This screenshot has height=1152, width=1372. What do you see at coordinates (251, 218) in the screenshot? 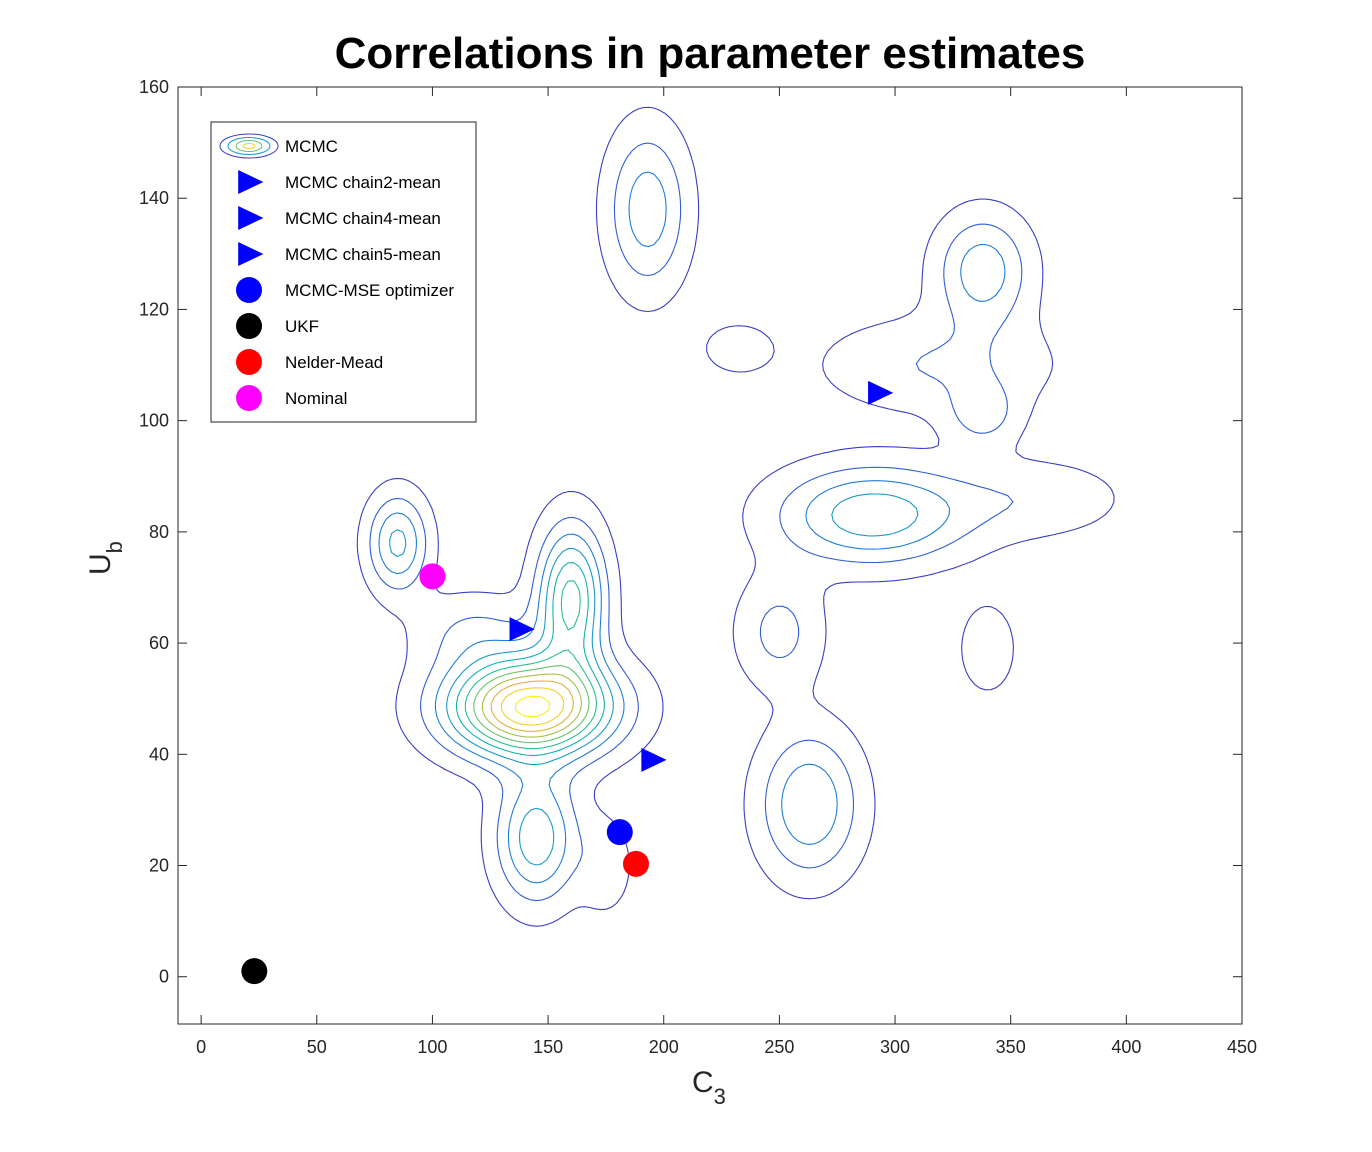
I see `legend-mcmc-chain4-mean-marker` at bounding box center [251, 218].